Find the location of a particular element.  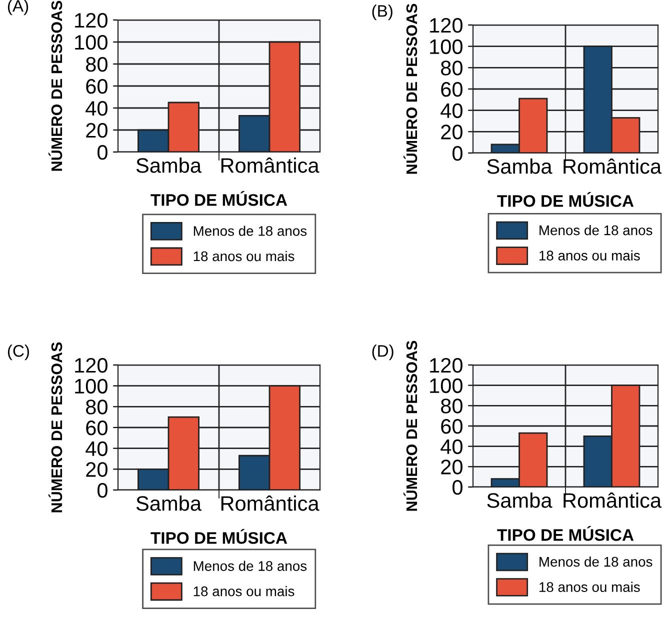

chart-title: (A) is located at coordinates (18, 8).